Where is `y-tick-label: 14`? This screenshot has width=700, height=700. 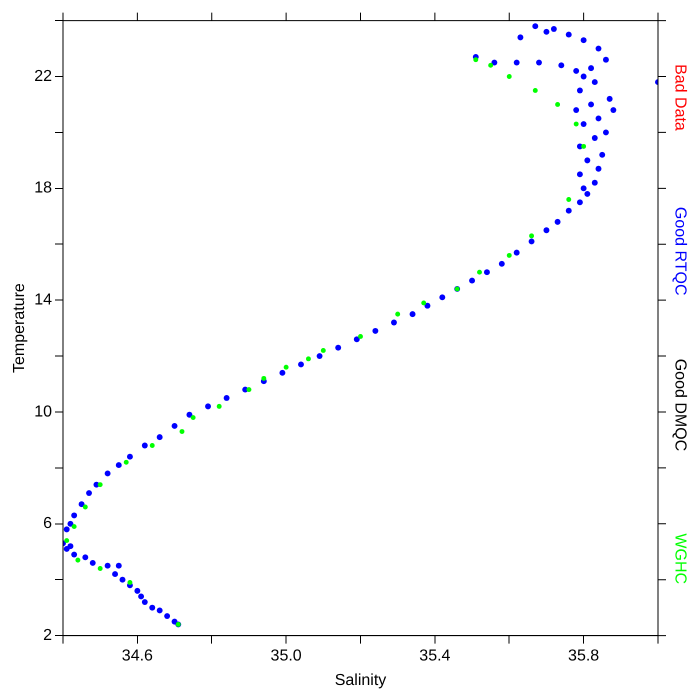 y-tick-label: 14 is located at coordinates (43, 300).